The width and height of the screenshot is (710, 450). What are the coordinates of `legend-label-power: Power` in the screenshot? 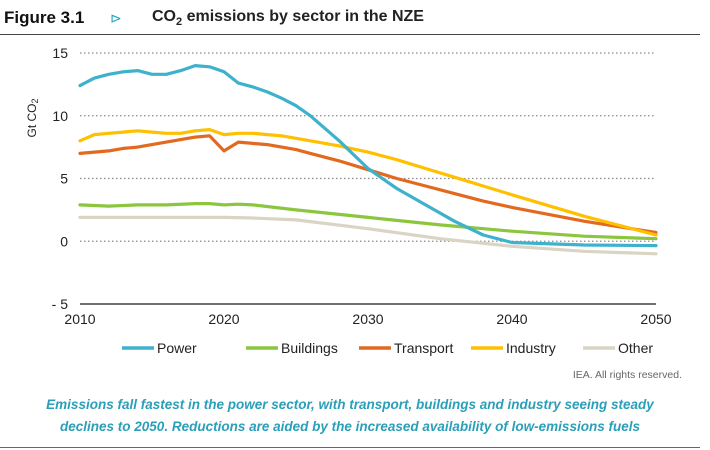 It's located at (177, 348).